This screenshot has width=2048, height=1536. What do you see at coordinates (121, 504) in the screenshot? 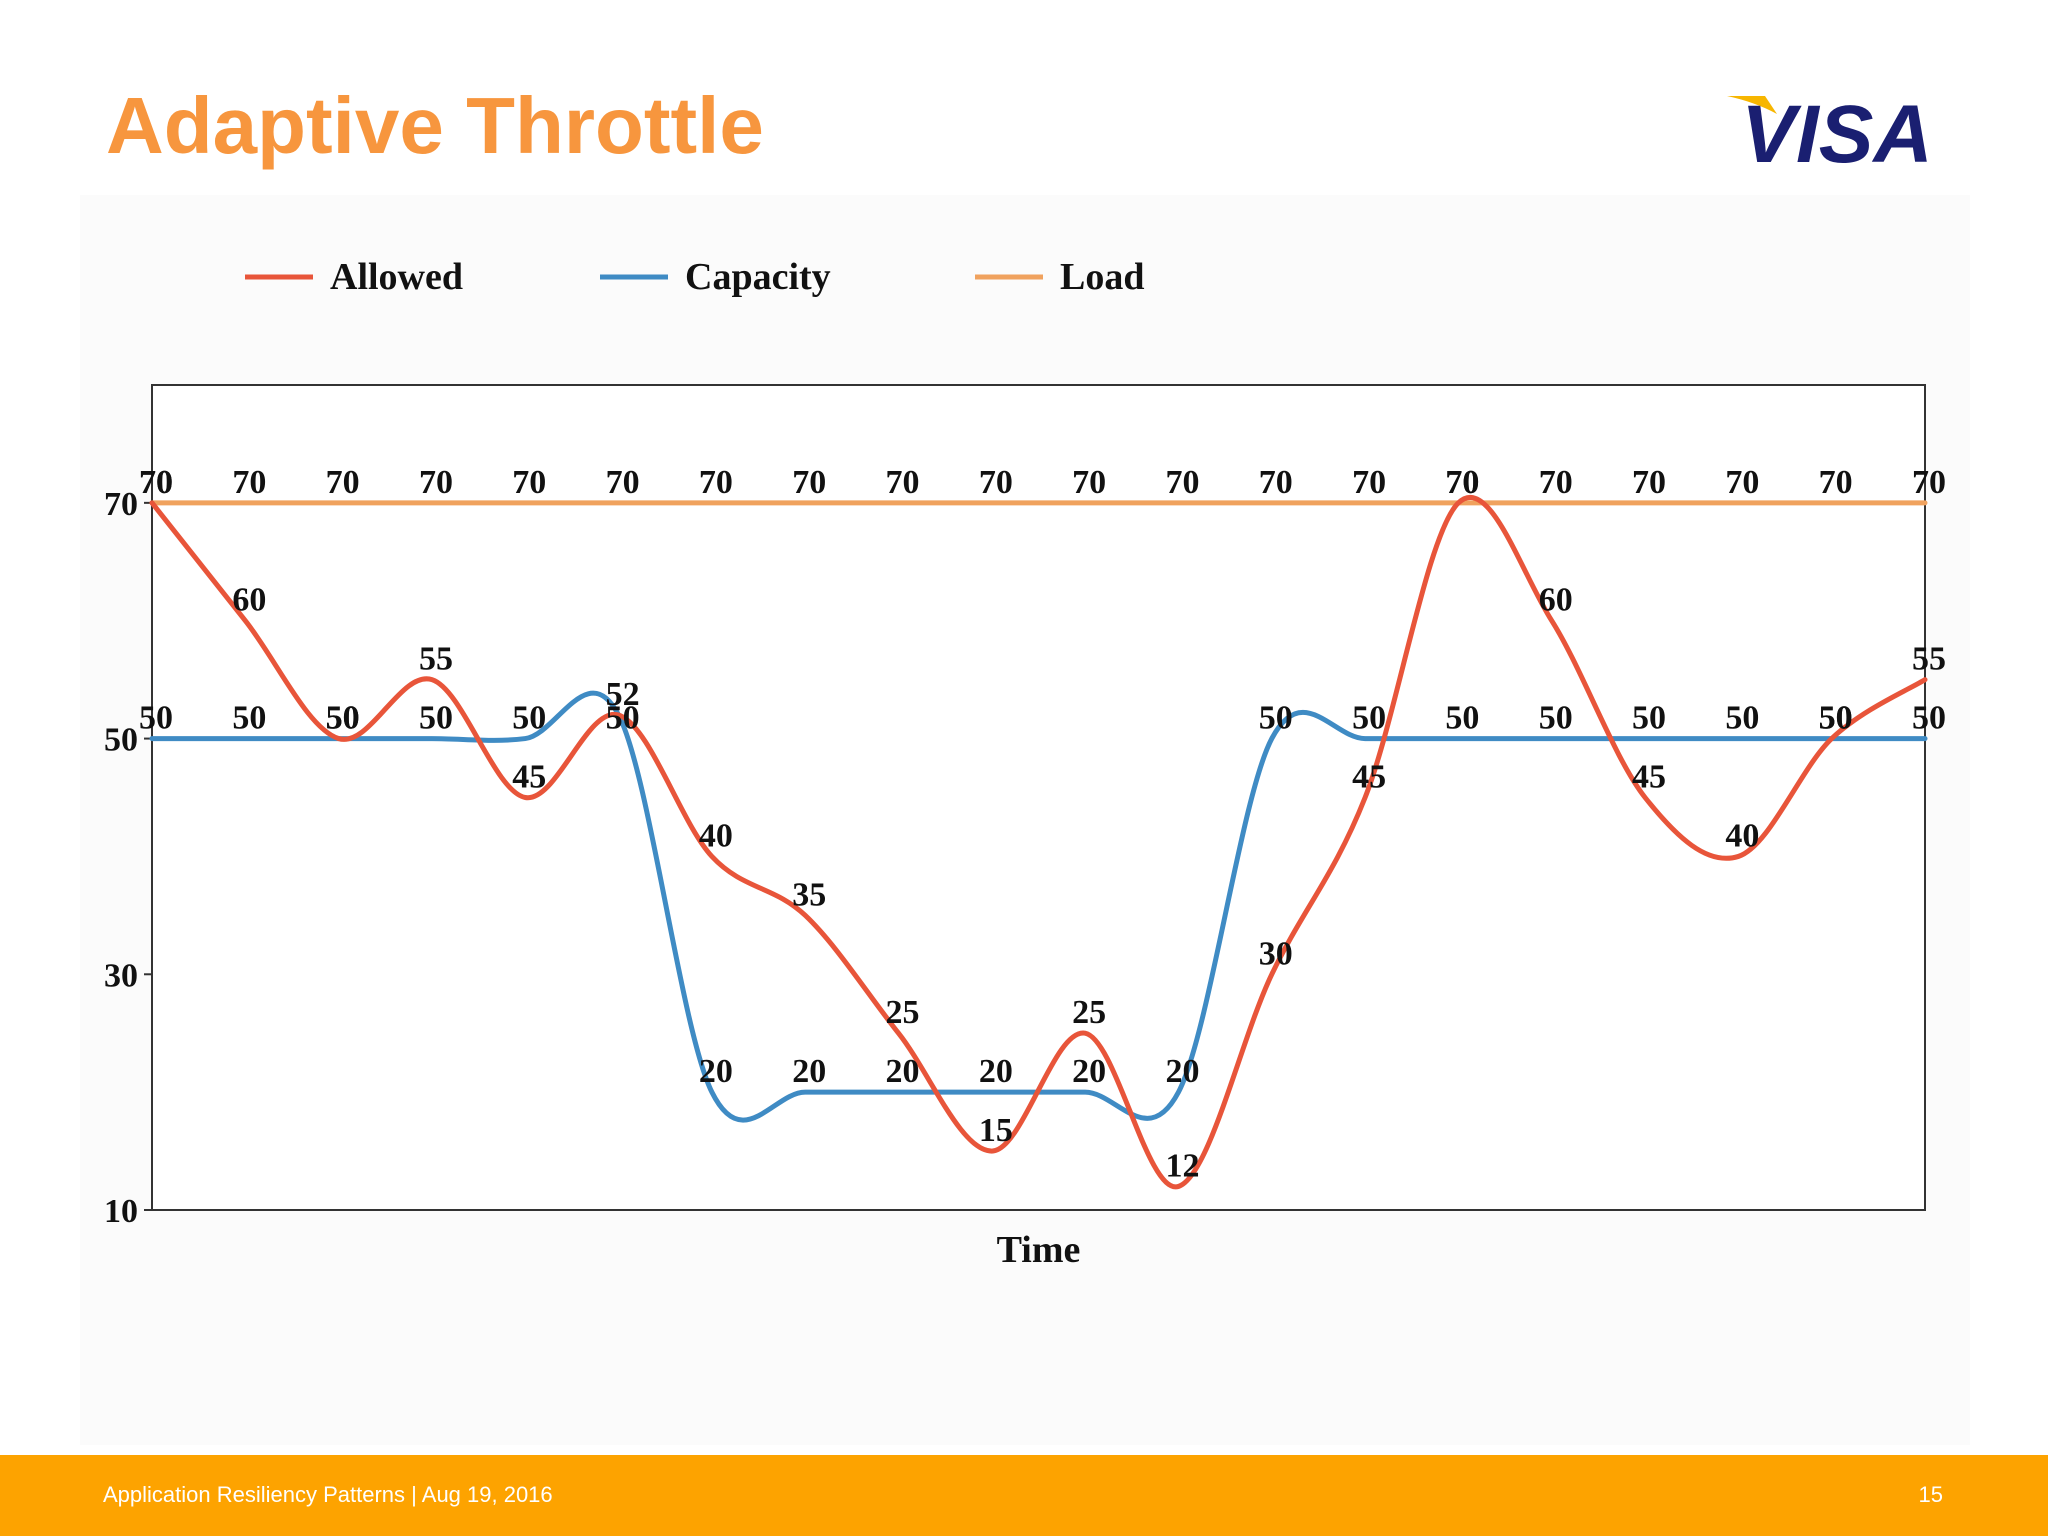
I see `y-tick-label: 70` at bounding box center [121, 504].